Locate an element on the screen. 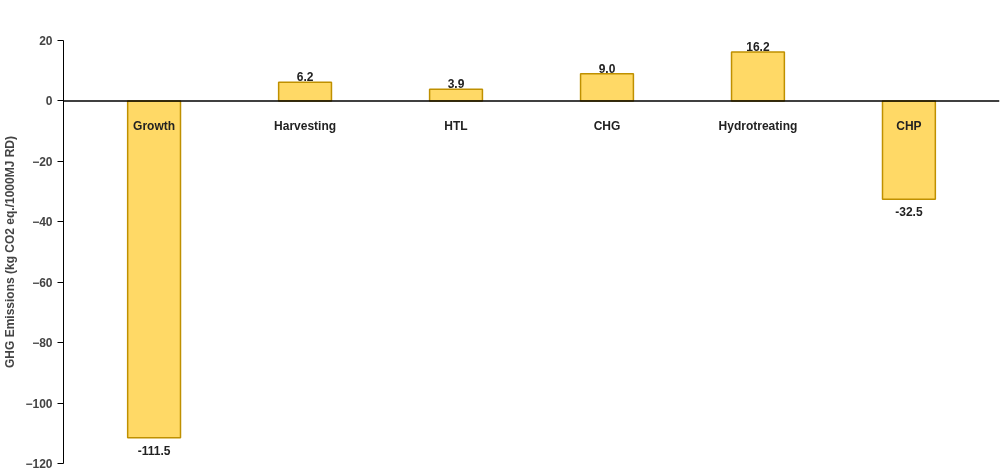 The height and width of the screenshot is (473, 1004). x-tick-label: CHG is located at coordinates (607, 125).